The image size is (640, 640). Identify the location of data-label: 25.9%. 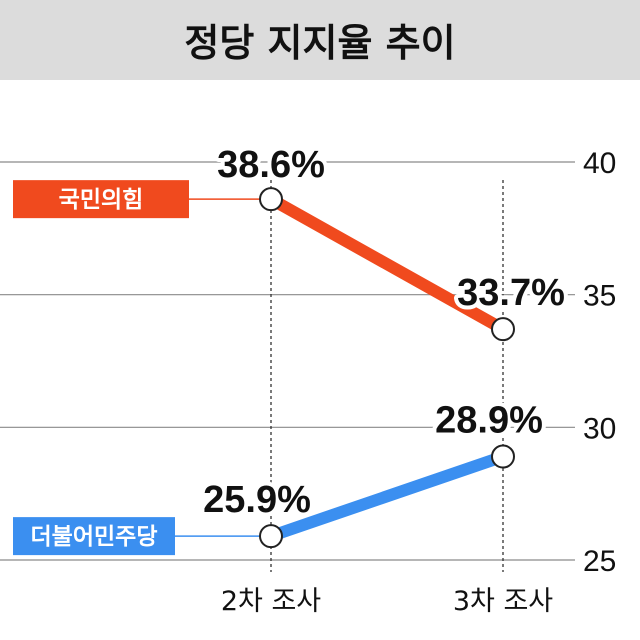
(257, 500).